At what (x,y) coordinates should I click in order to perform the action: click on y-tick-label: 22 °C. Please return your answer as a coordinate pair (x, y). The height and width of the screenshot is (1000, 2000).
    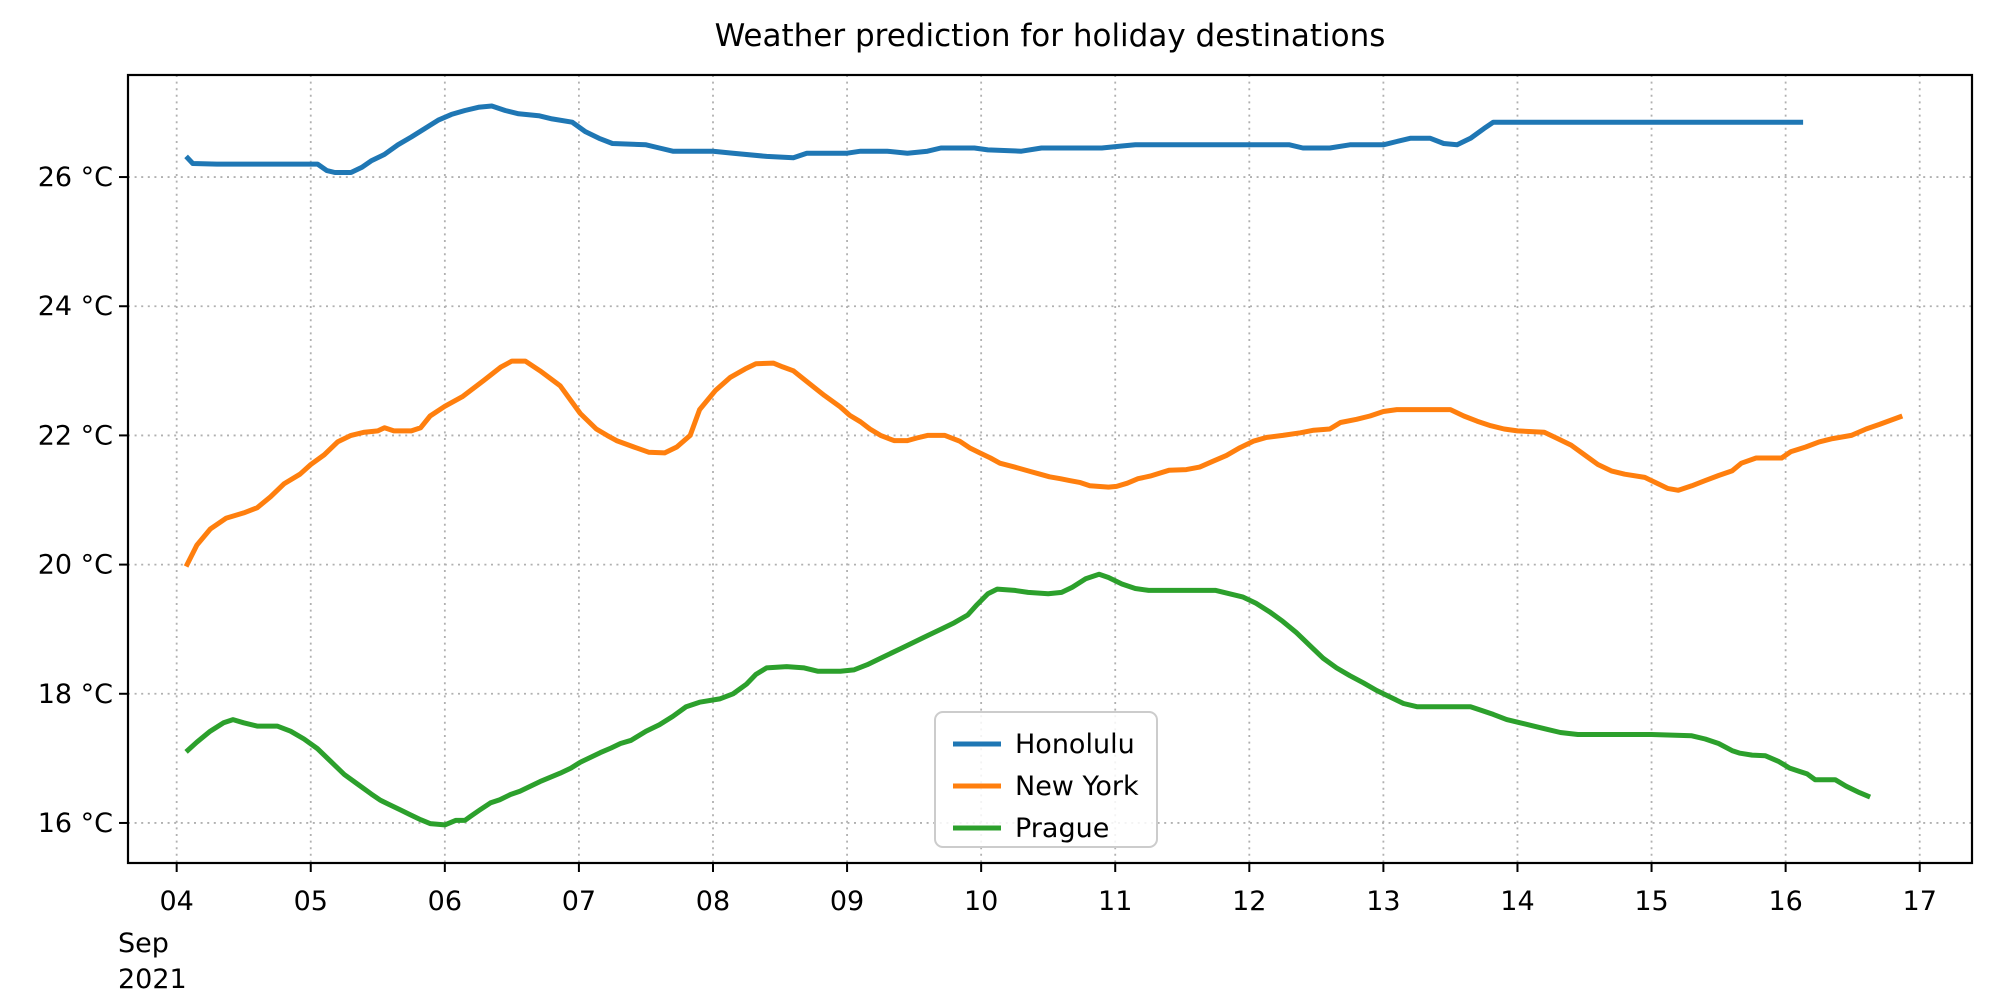
    Looking at the image, I should click on (75, 435).